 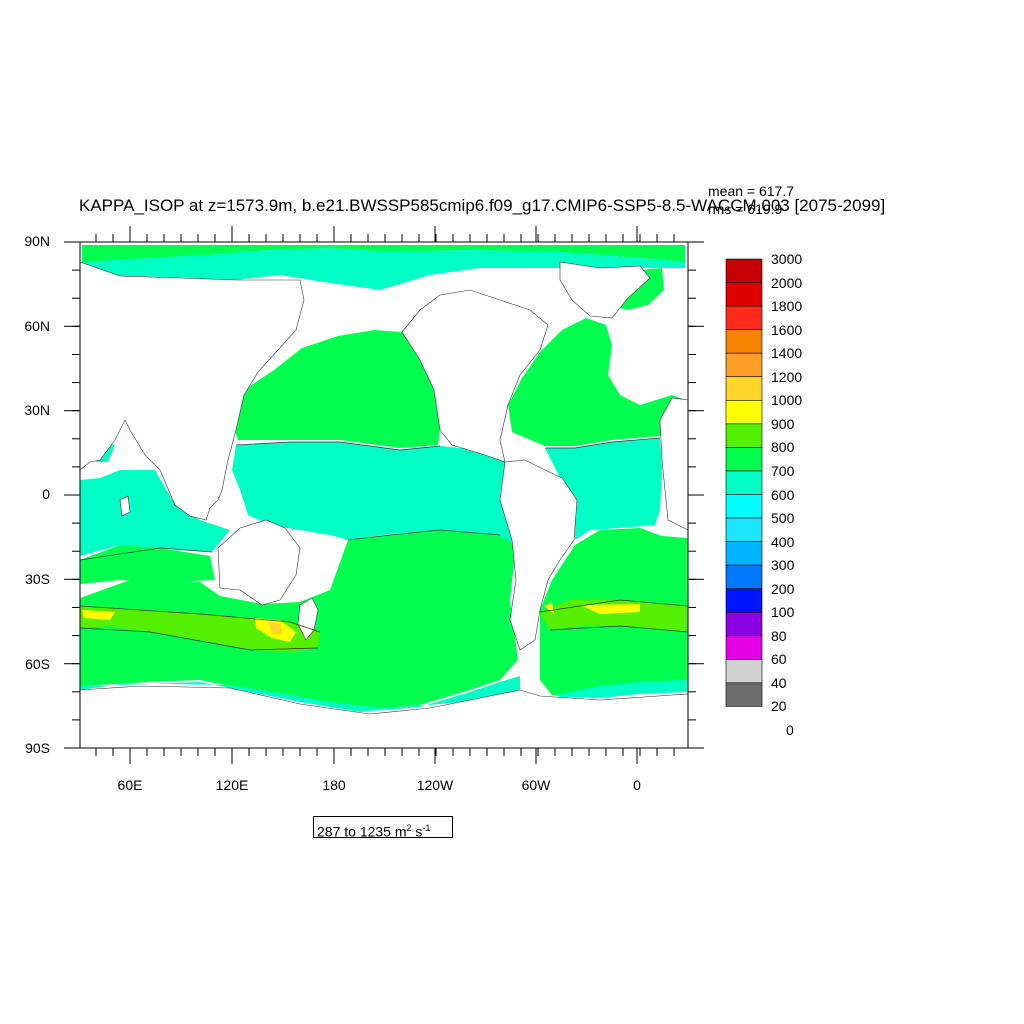 What do you see at coordinates (787, 353) in the screenshot?
I see `colorbar-label: 1400` at bounding box center [787, 353].